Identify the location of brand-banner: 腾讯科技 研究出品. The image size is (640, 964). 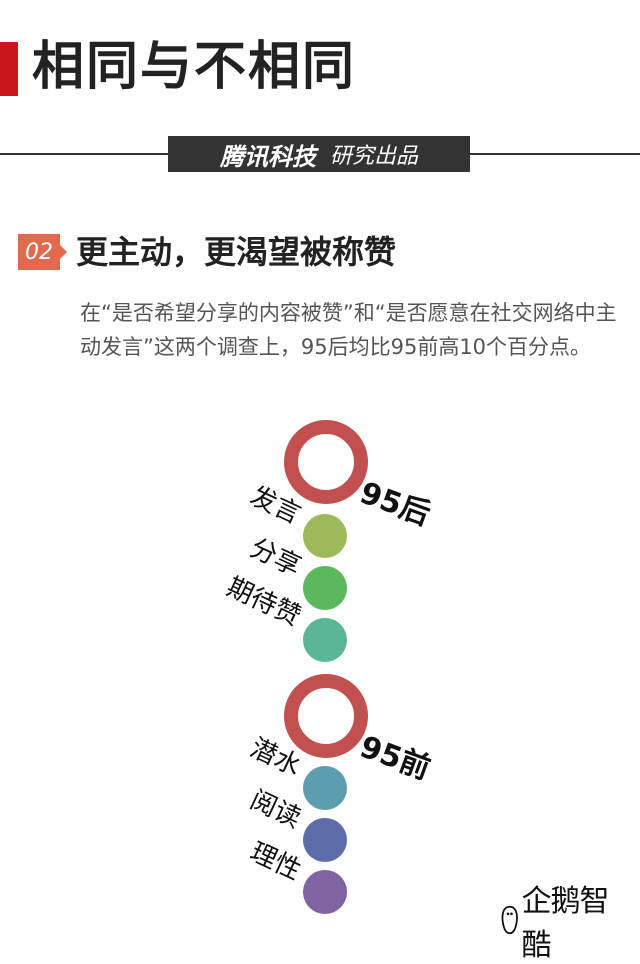
(319, 154).